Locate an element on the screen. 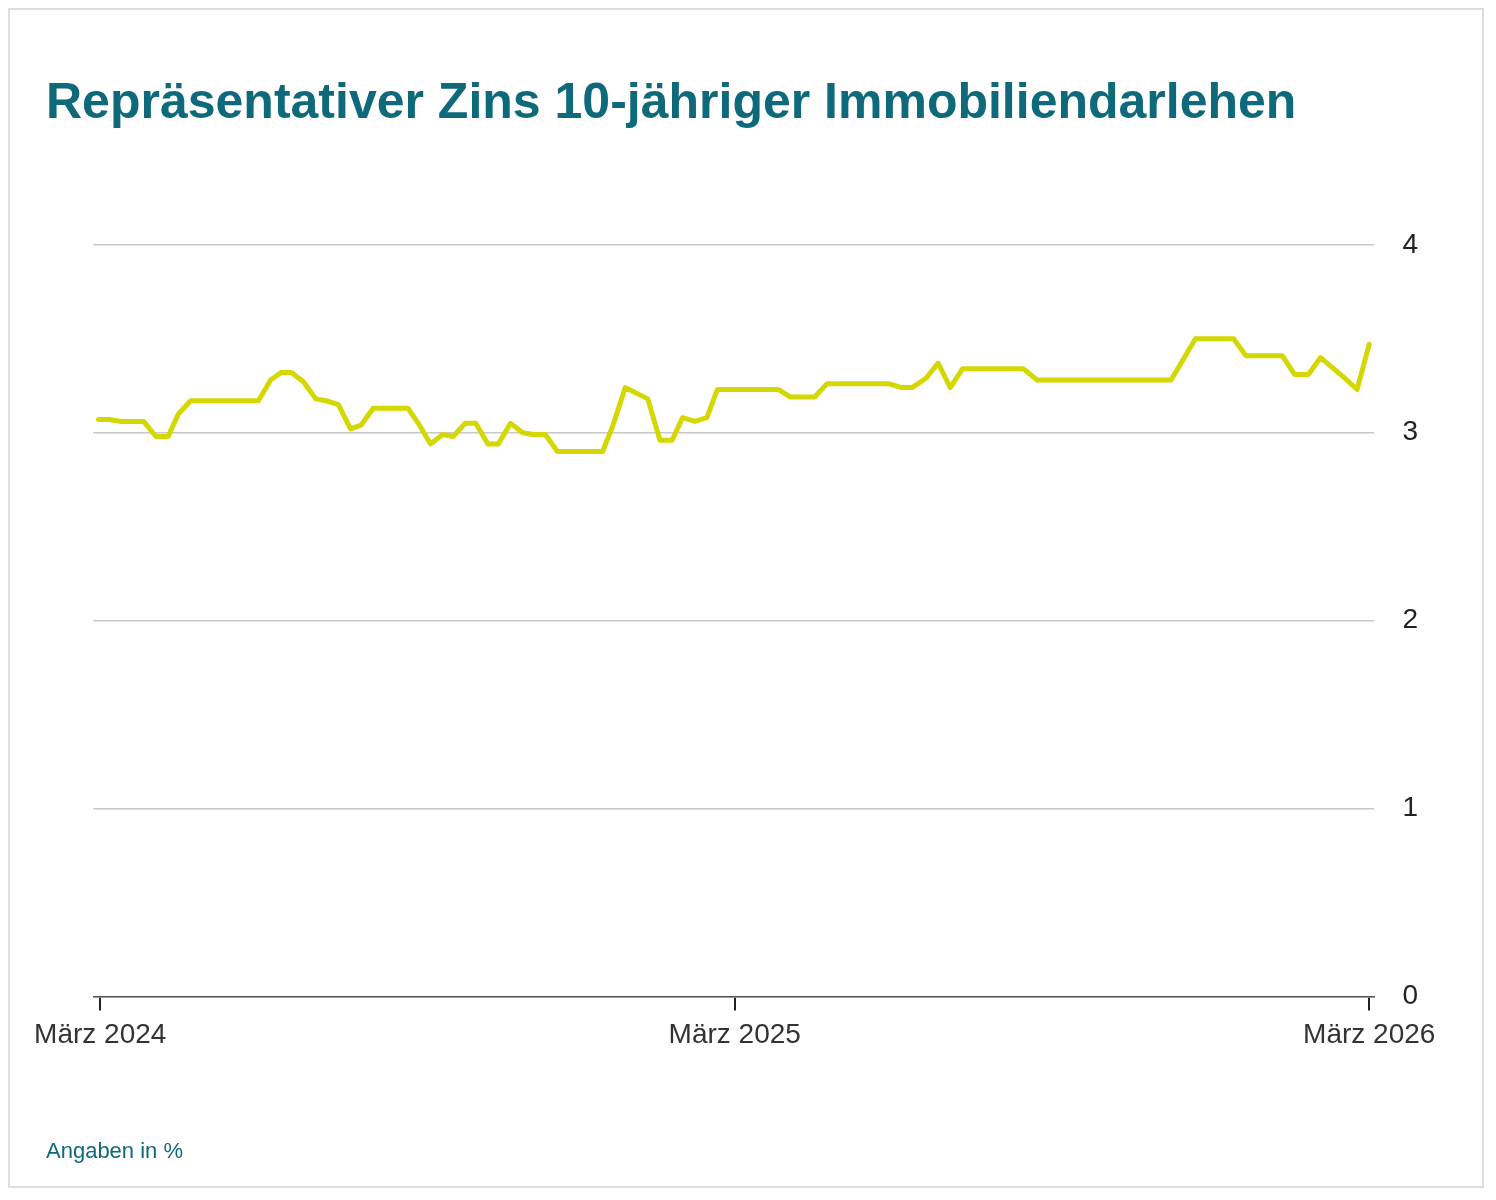 Image resolution: width=1496 pixels, height=1200 pixels. y-tick-label: 2 is located at coordinates (1410, 619).